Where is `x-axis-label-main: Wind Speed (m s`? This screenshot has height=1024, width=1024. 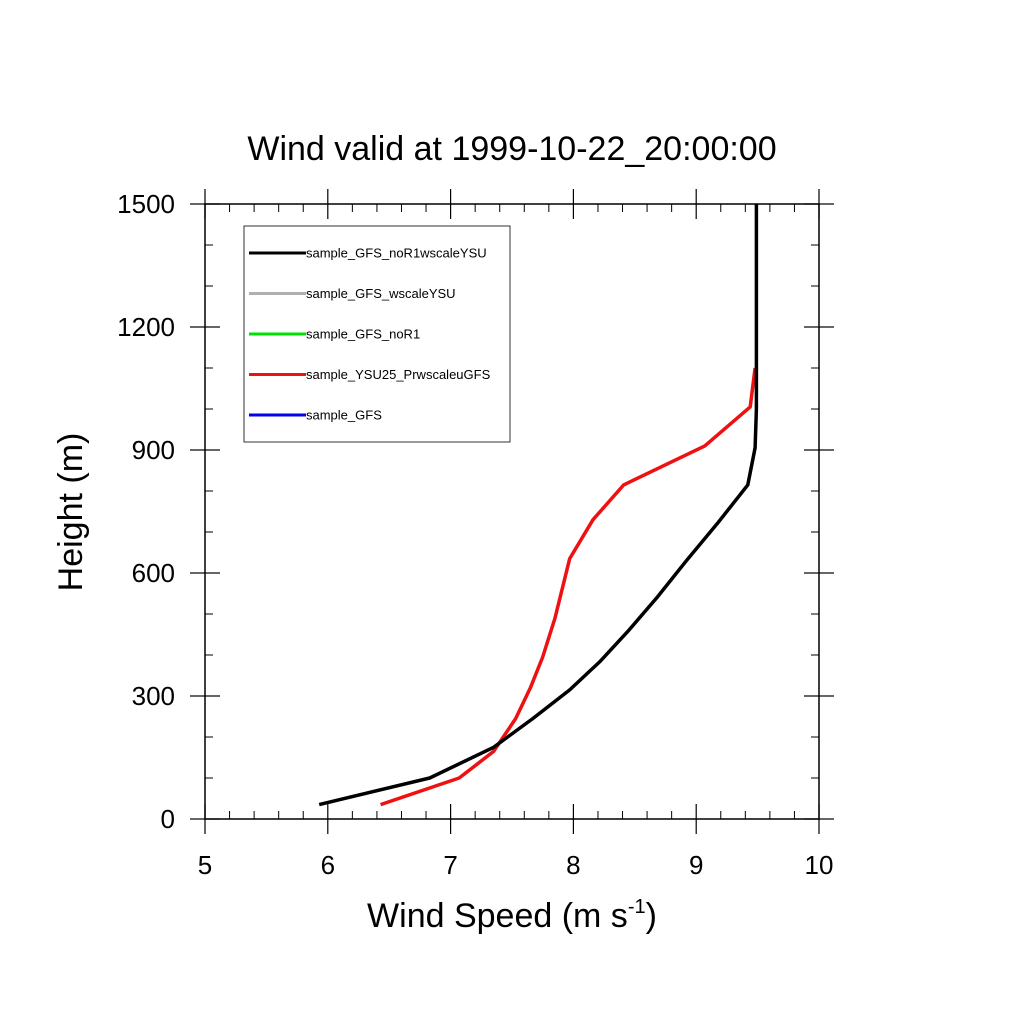
x-axis-label-main: Wind Speed (m s is located at coordinates (497, 916).